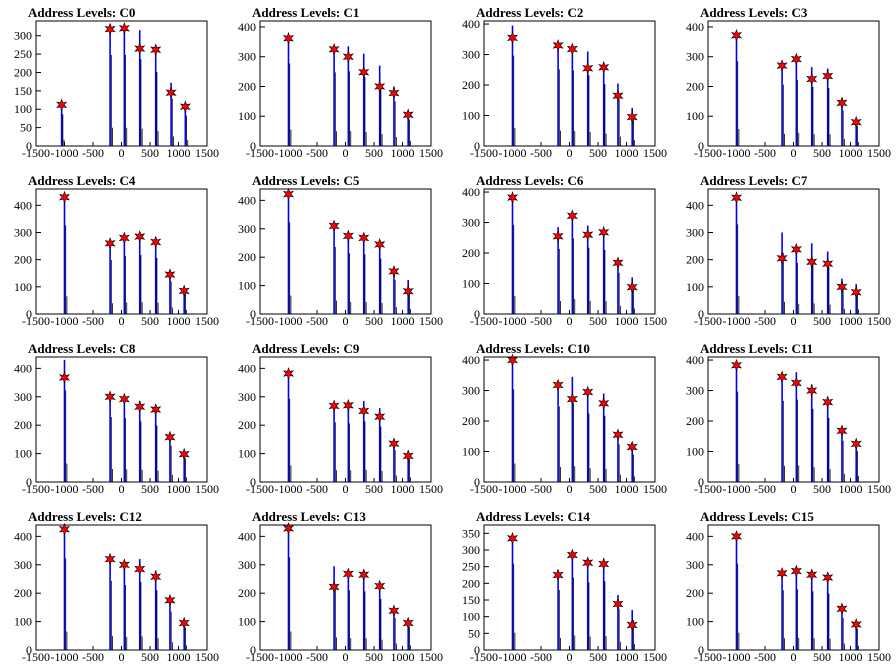 The width and height of the screenshot is (896, 672). Describe the element at coordinates (530, 180) in the screenshot. I see `chart-title: Address Levels: C6` at that location.